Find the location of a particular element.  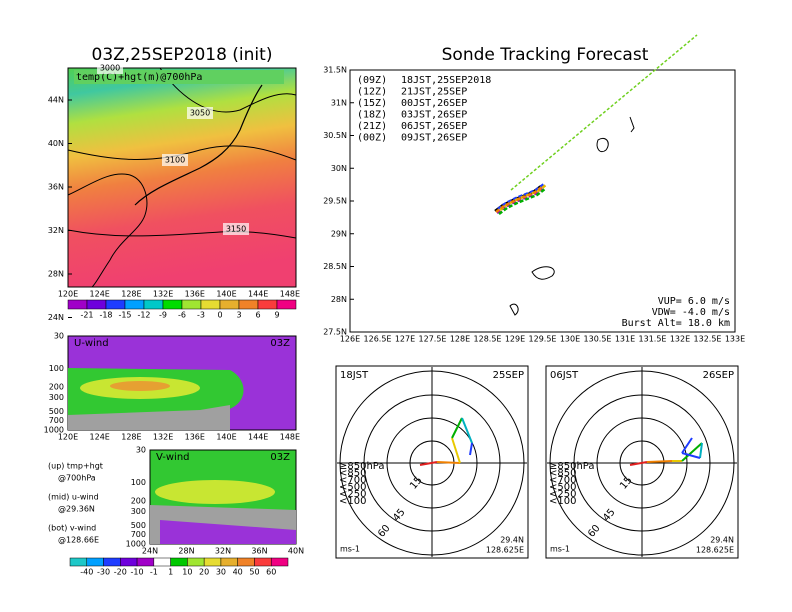

label: (mid) u-wind is located at coordinates (73, 497).